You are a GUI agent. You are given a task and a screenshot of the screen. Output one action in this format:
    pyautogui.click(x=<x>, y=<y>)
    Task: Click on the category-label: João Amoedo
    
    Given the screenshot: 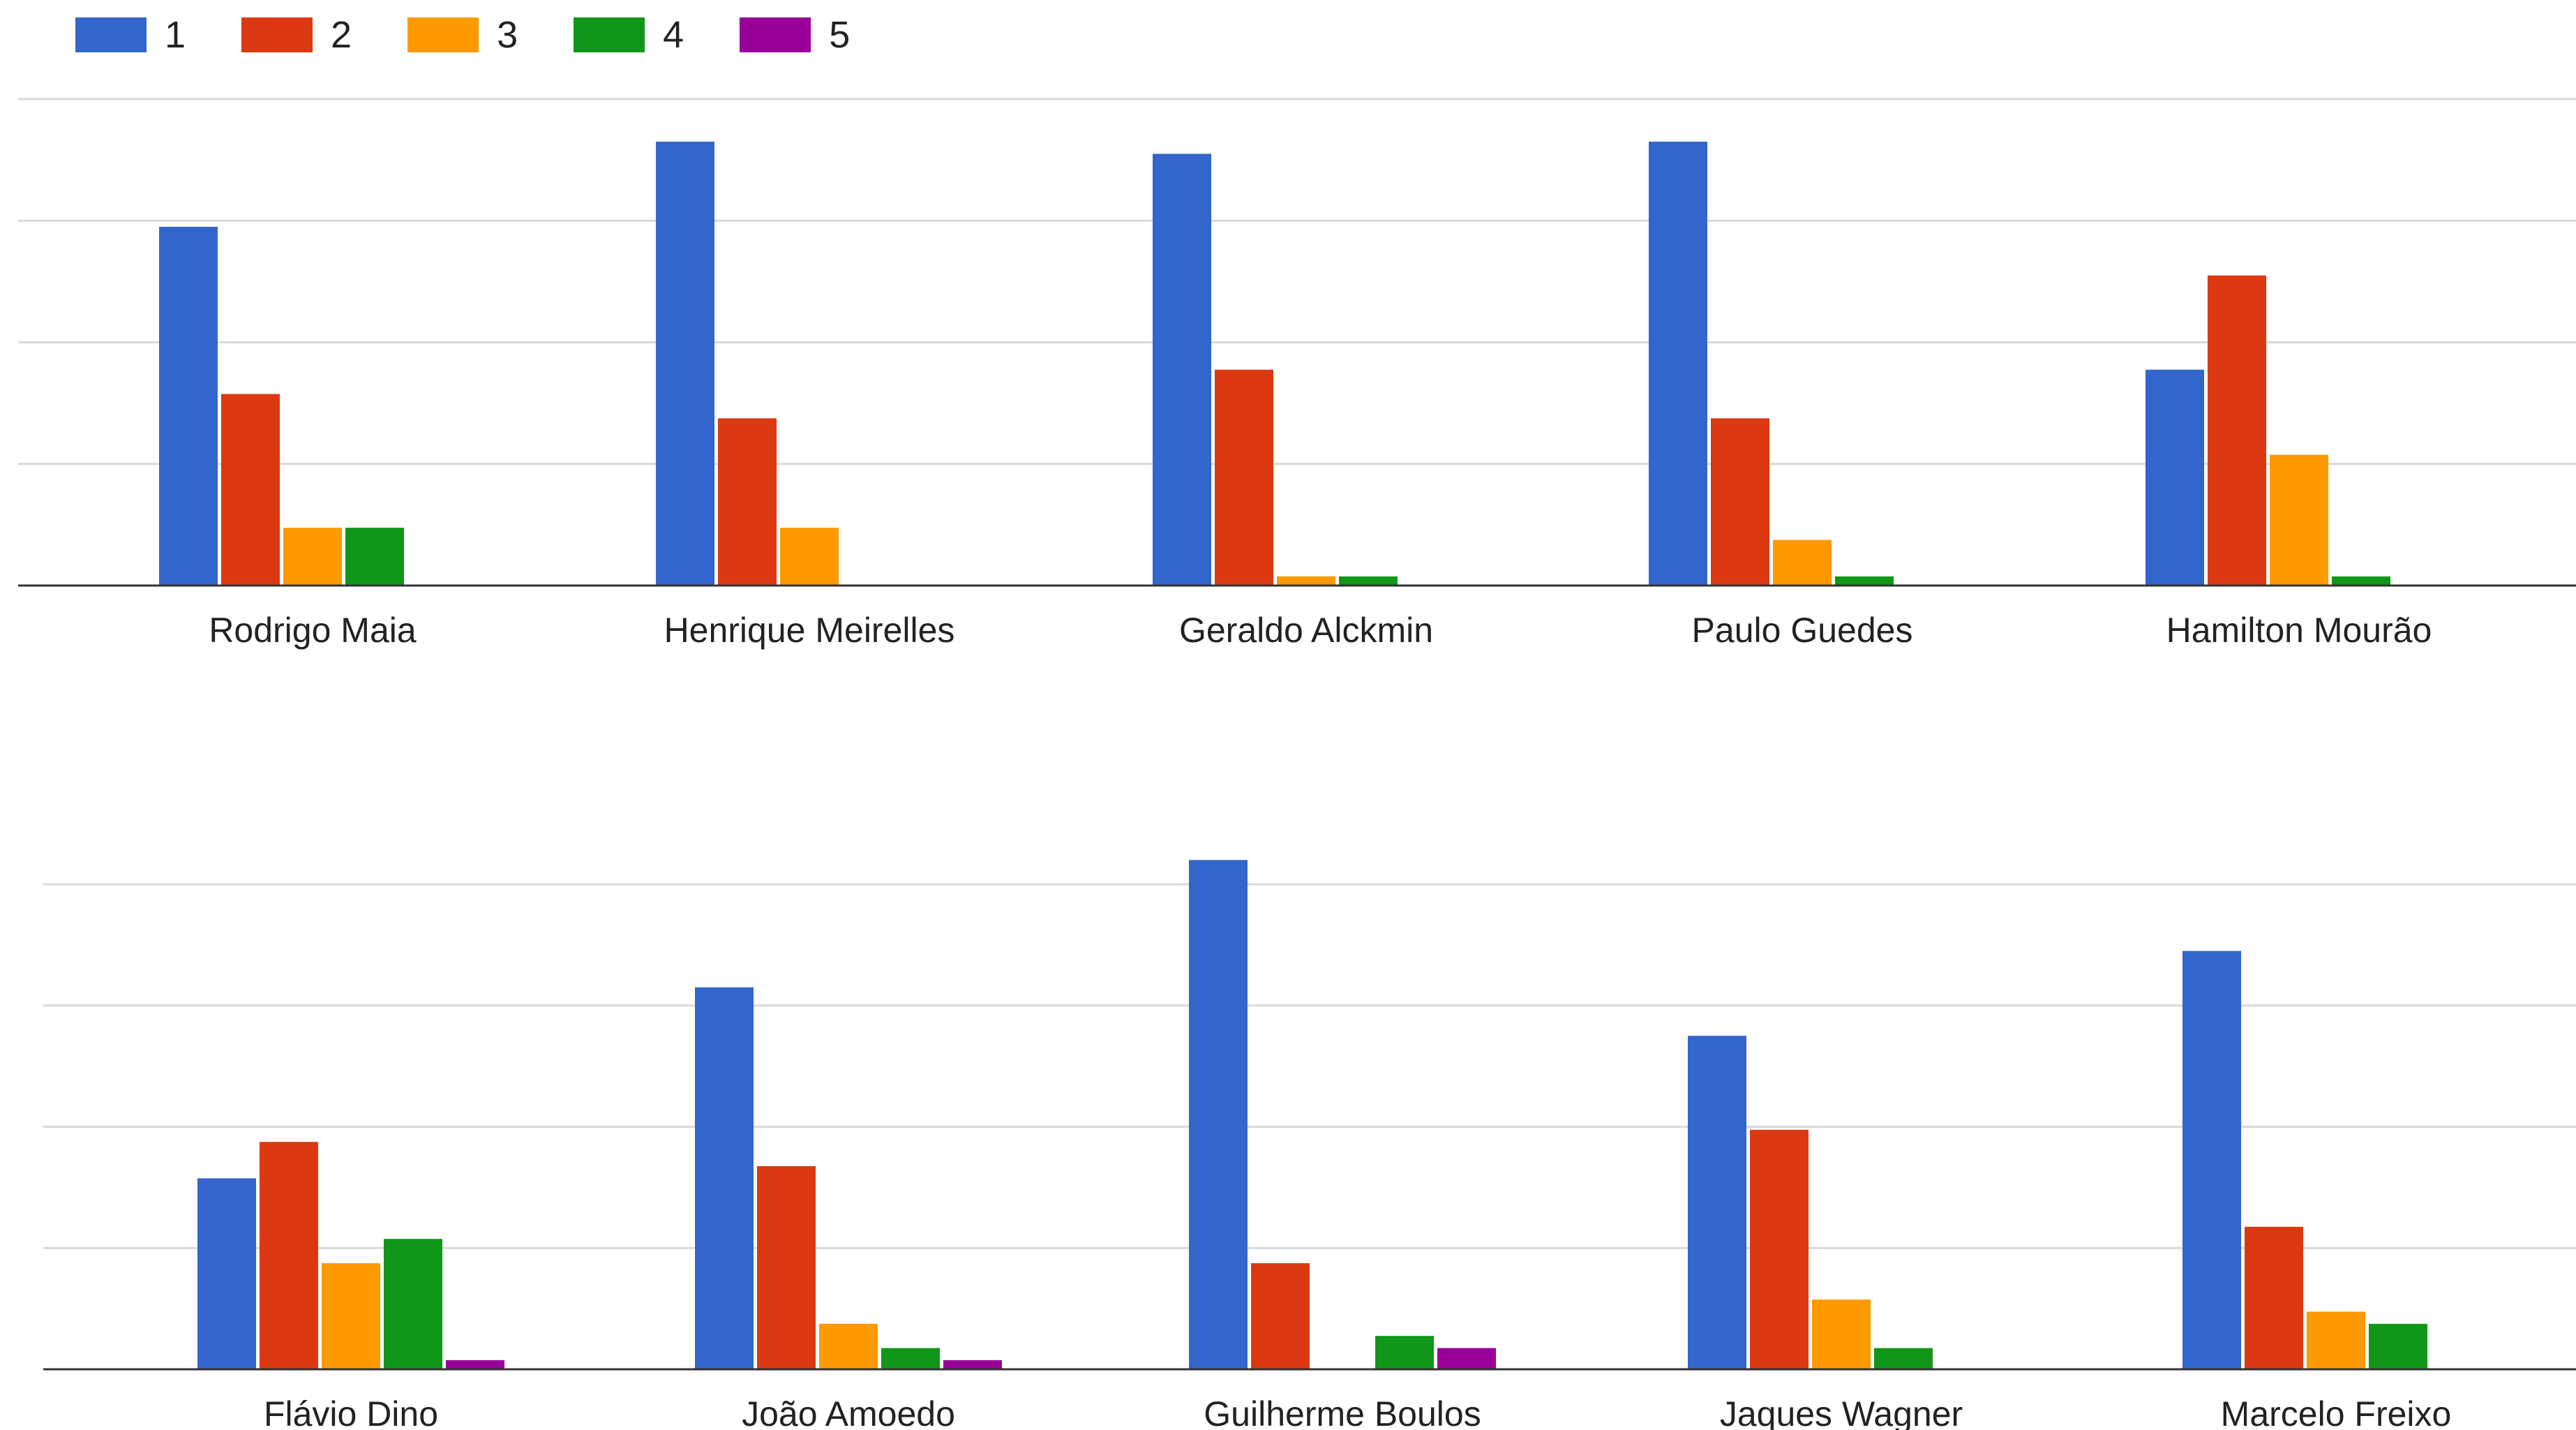 What is the action you would take?
    pyautogui.click(x=848, y=1412)
    